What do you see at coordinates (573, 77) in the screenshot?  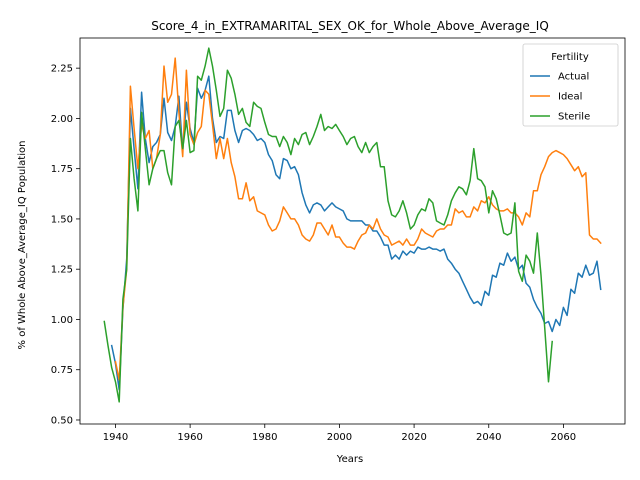 I see `legend-label-actual: Actual` at bounding box center [573, 77].